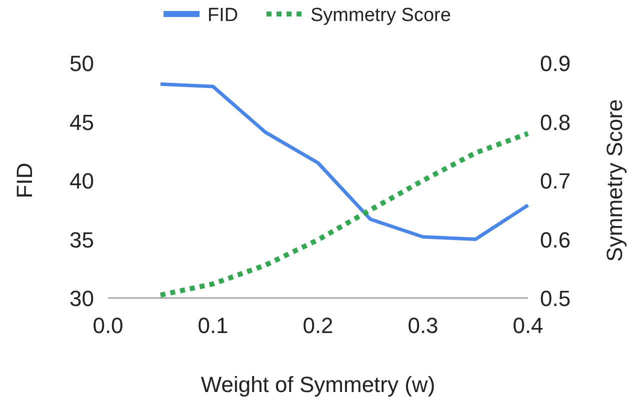  What do you see at coordinates (108, 325) in the screenshot?
I see `x-tick-label: 0.0` at bounding box center [108, 325].